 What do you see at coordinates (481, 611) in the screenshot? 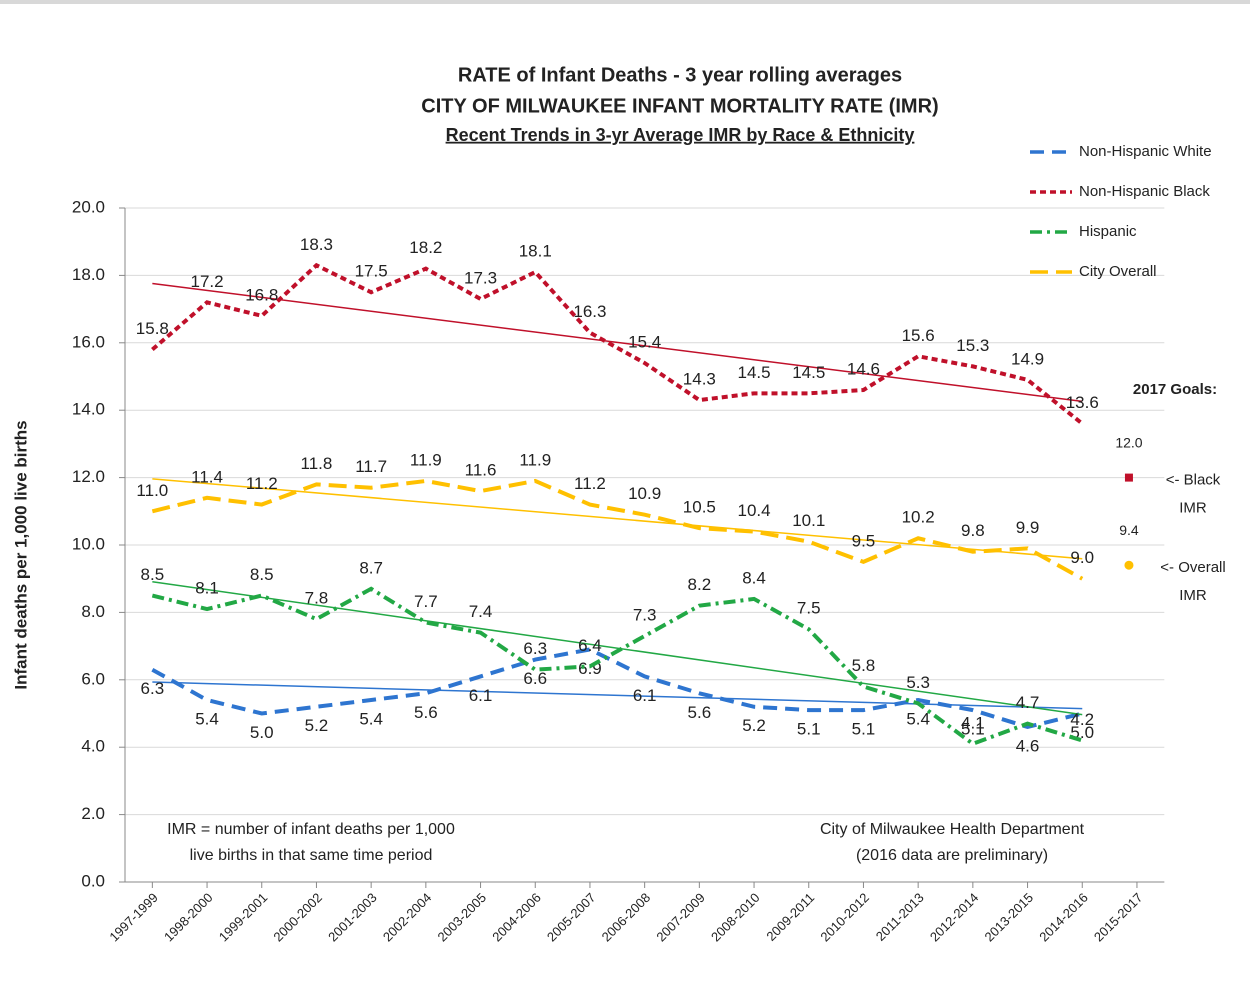
I see `data-label: 7.4` at bounding box center [481, 611].